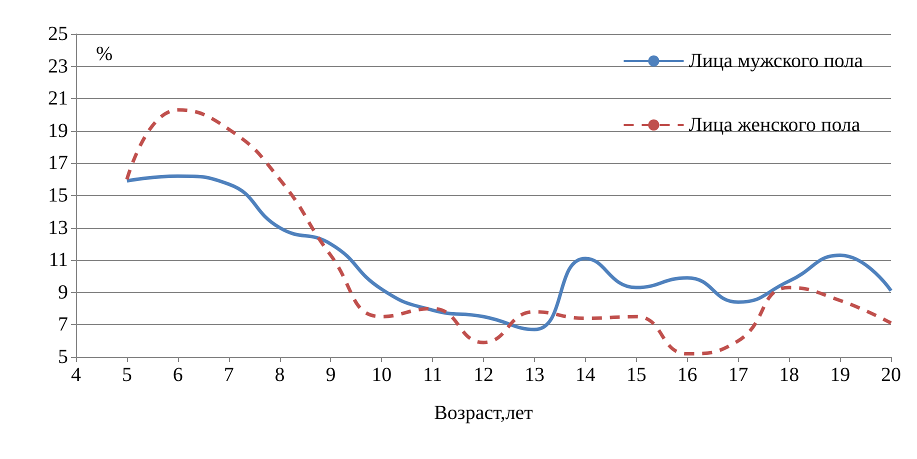 The height and width of the screenshot is (459, 917). What do you see at coordinates (585, 375) in the screenshot?
I see `x-tick-label: 14` at bounding box center [585, 375].